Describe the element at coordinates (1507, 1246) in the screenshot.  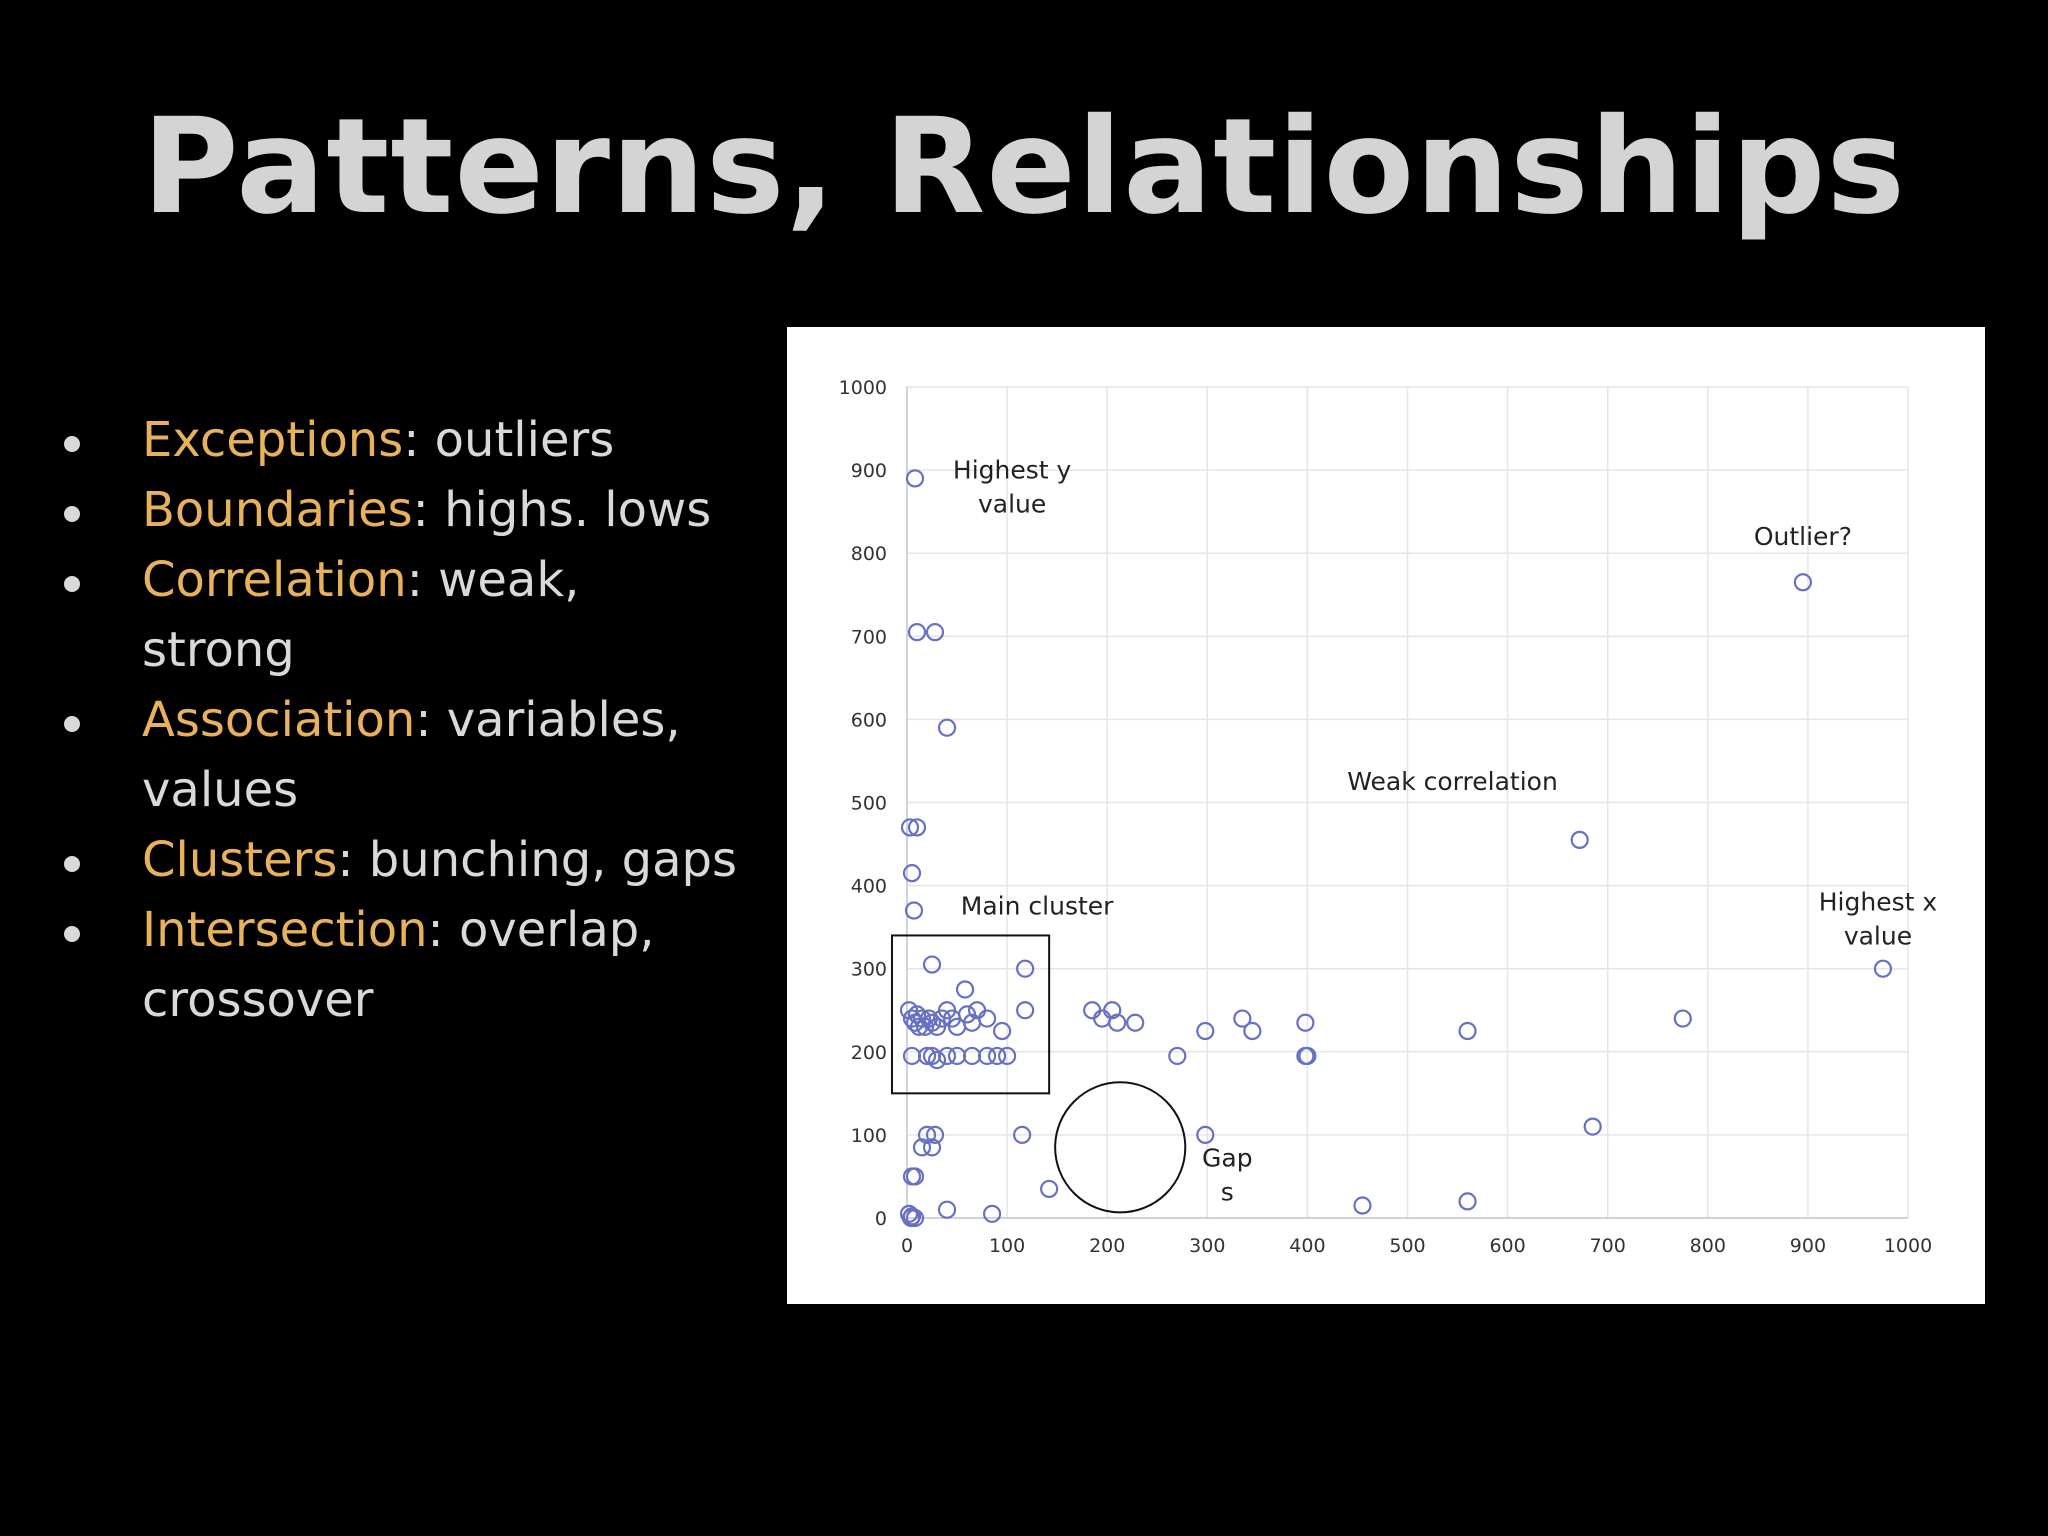
I see `x-tick-label: 600` at that location.